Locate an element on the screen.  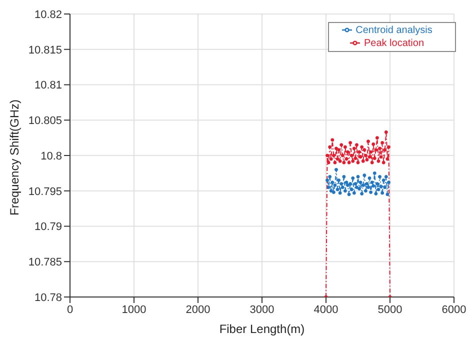
y-axis-title: Frequency Shift(GHz) is located at coordinates (14, 157).